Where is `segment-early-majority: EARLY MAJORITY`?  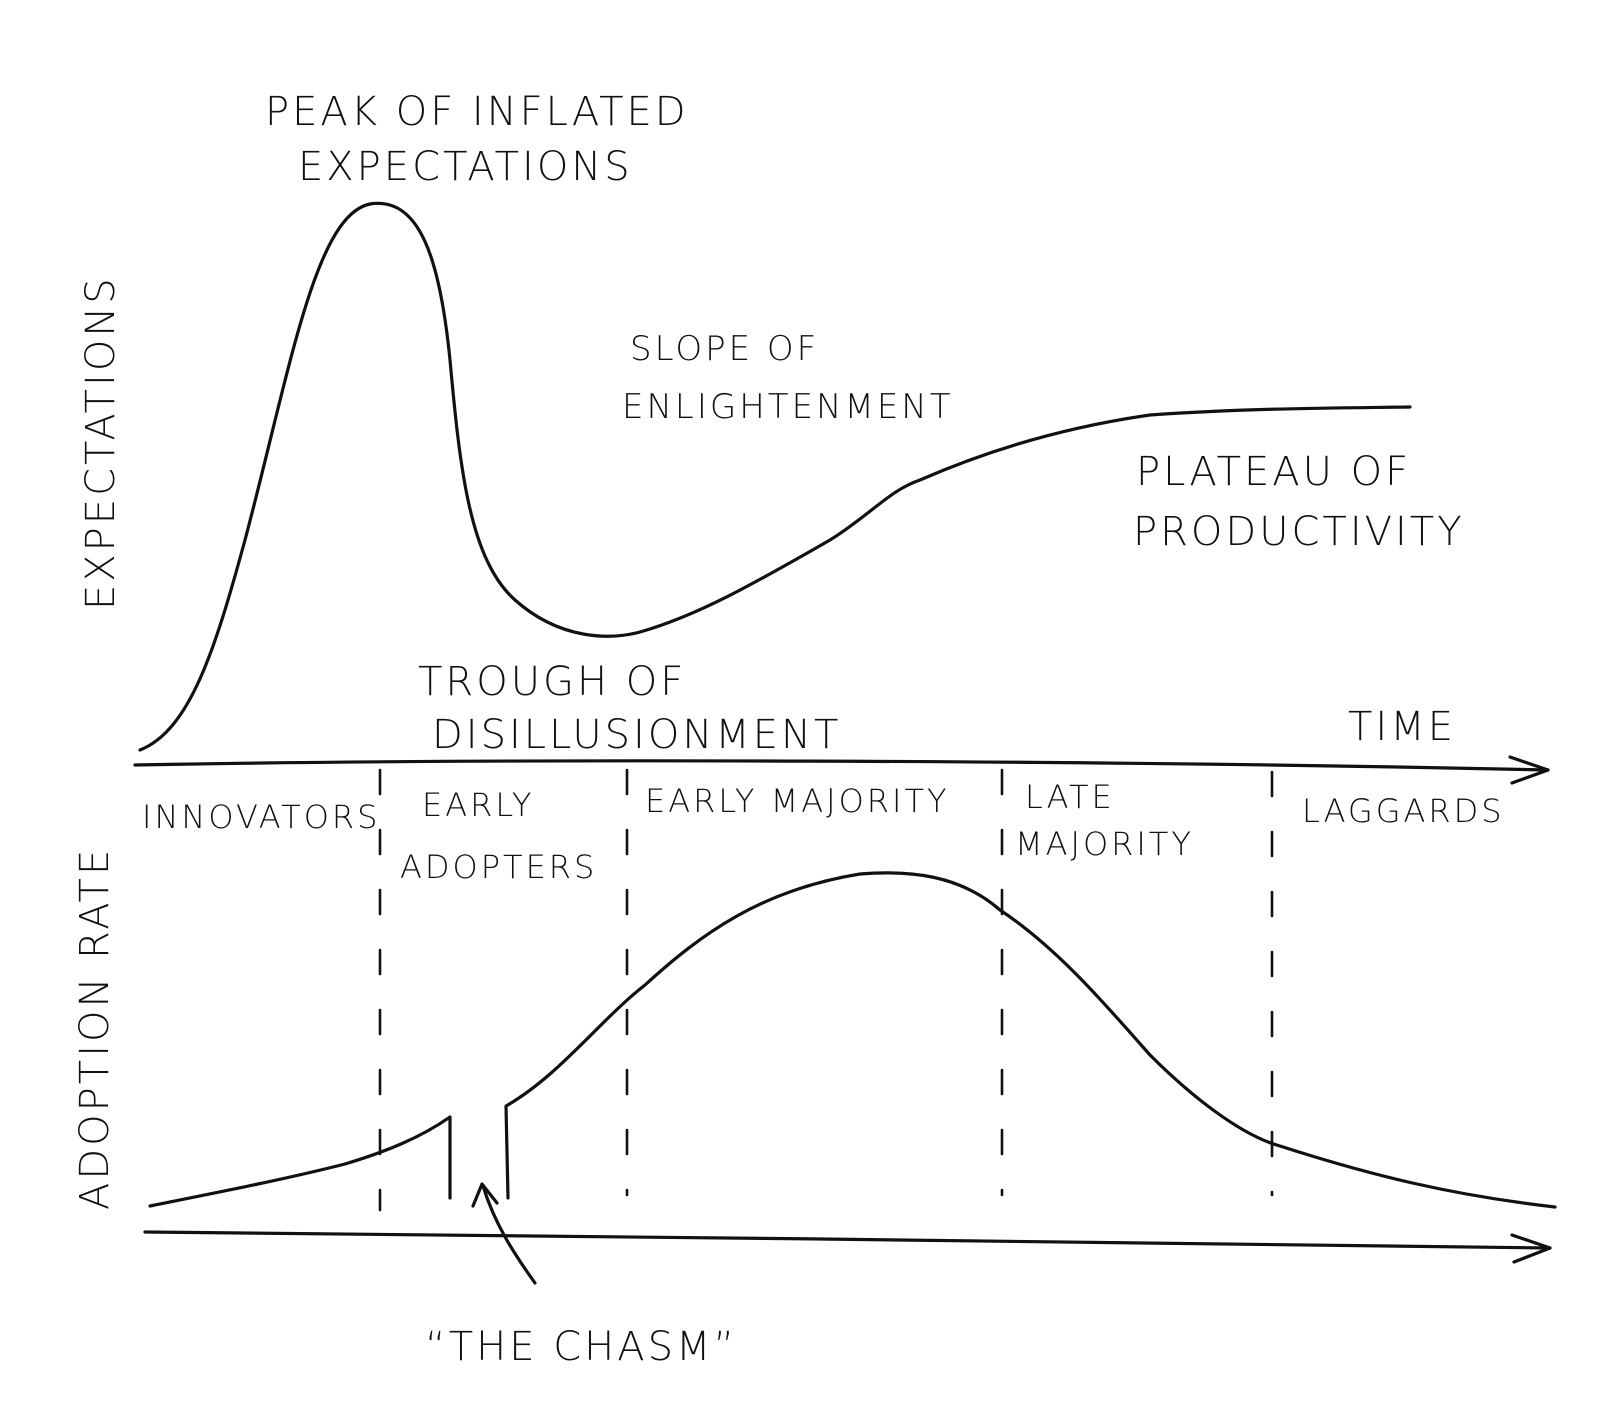
segment-early-majority: EARLY MAJORITY is located at coordinates (797, 801).